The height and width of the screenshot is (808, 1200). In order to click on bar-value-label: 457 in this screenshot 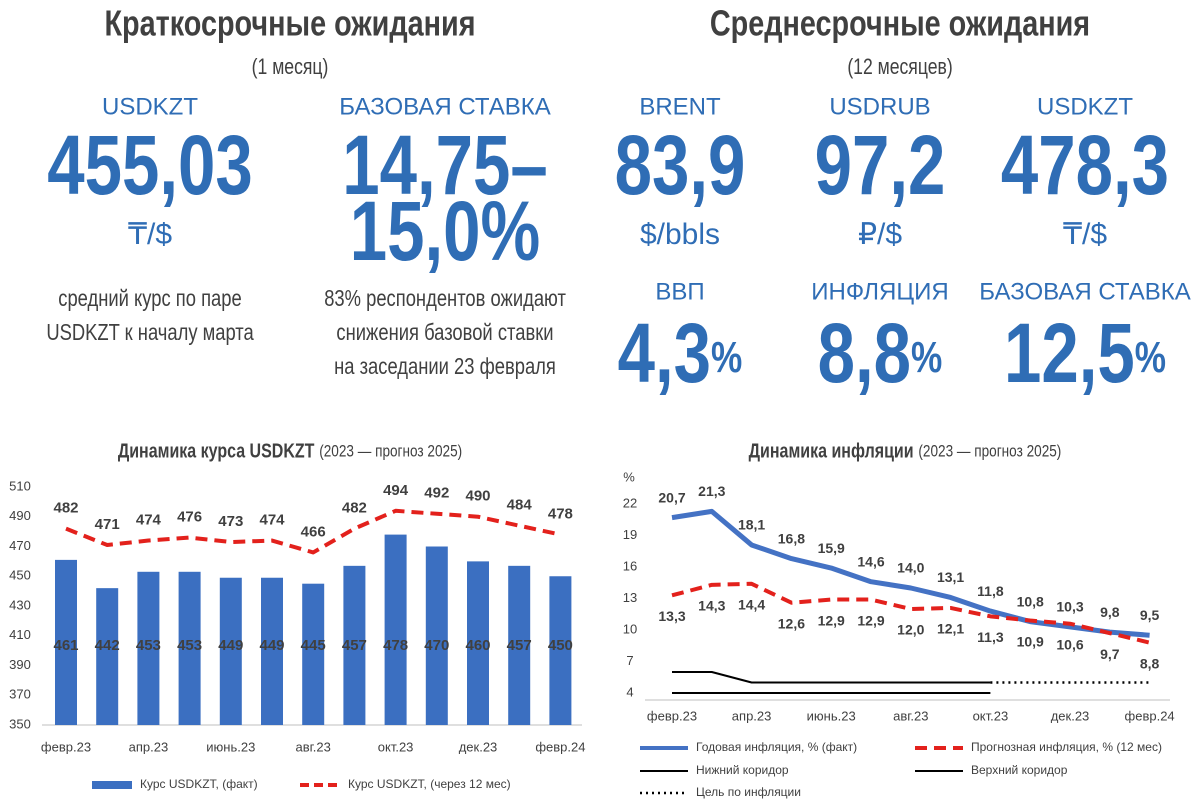, I will do `click(519, 645)`.